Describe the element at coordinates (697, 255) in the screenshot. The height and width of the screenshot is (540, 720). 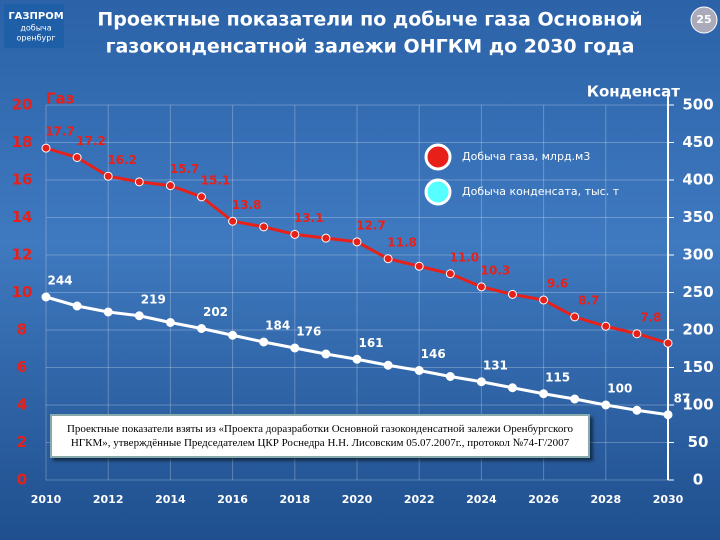
I see `y2-tick-label: 300` at that location.